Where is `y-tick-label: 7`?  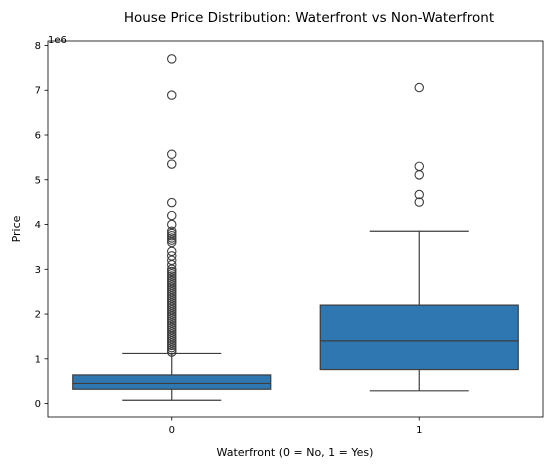 y-tick-label: 7 is located at coordinates (38, 91).